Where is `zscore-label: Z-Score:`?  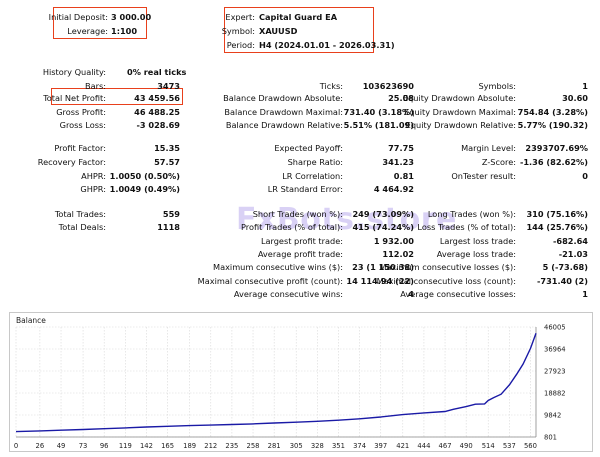
zscore-label: Z-Score: is located at coordinates (498, 162).